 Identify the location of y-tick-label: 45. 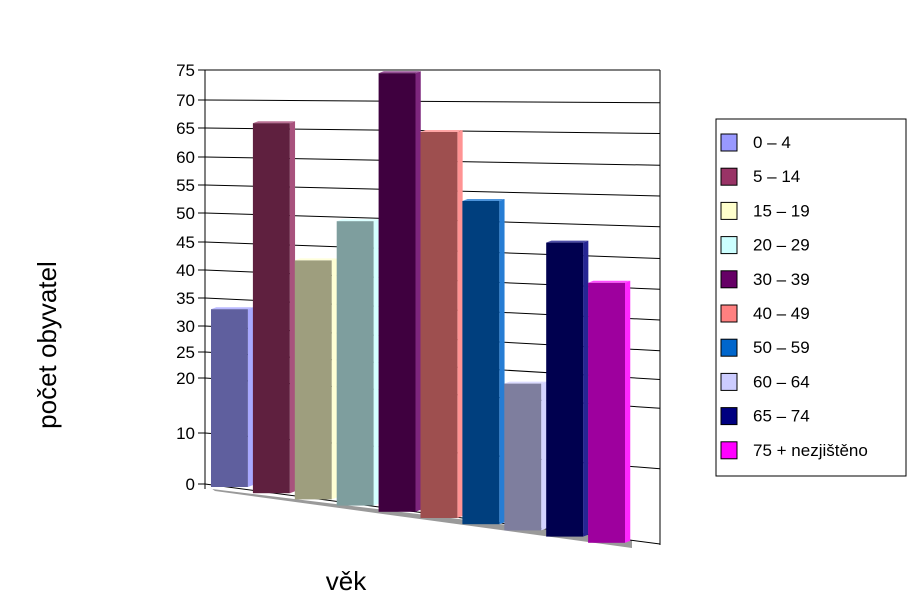
(185, 242).